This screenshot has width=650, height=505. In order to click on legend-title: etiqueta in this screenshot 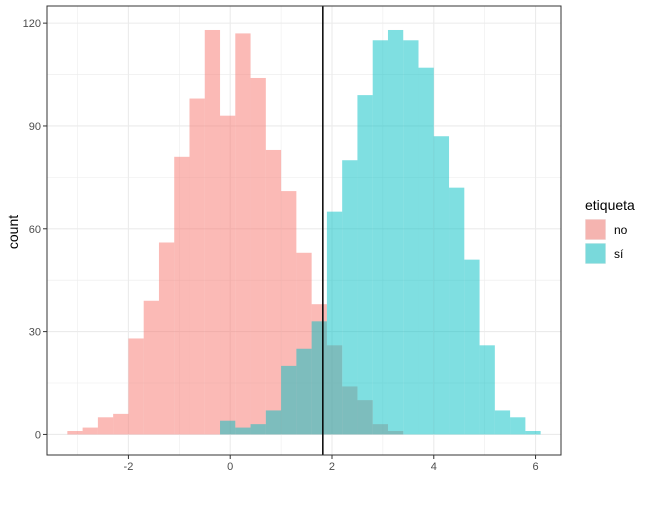, I will do `click(610, 205)`.